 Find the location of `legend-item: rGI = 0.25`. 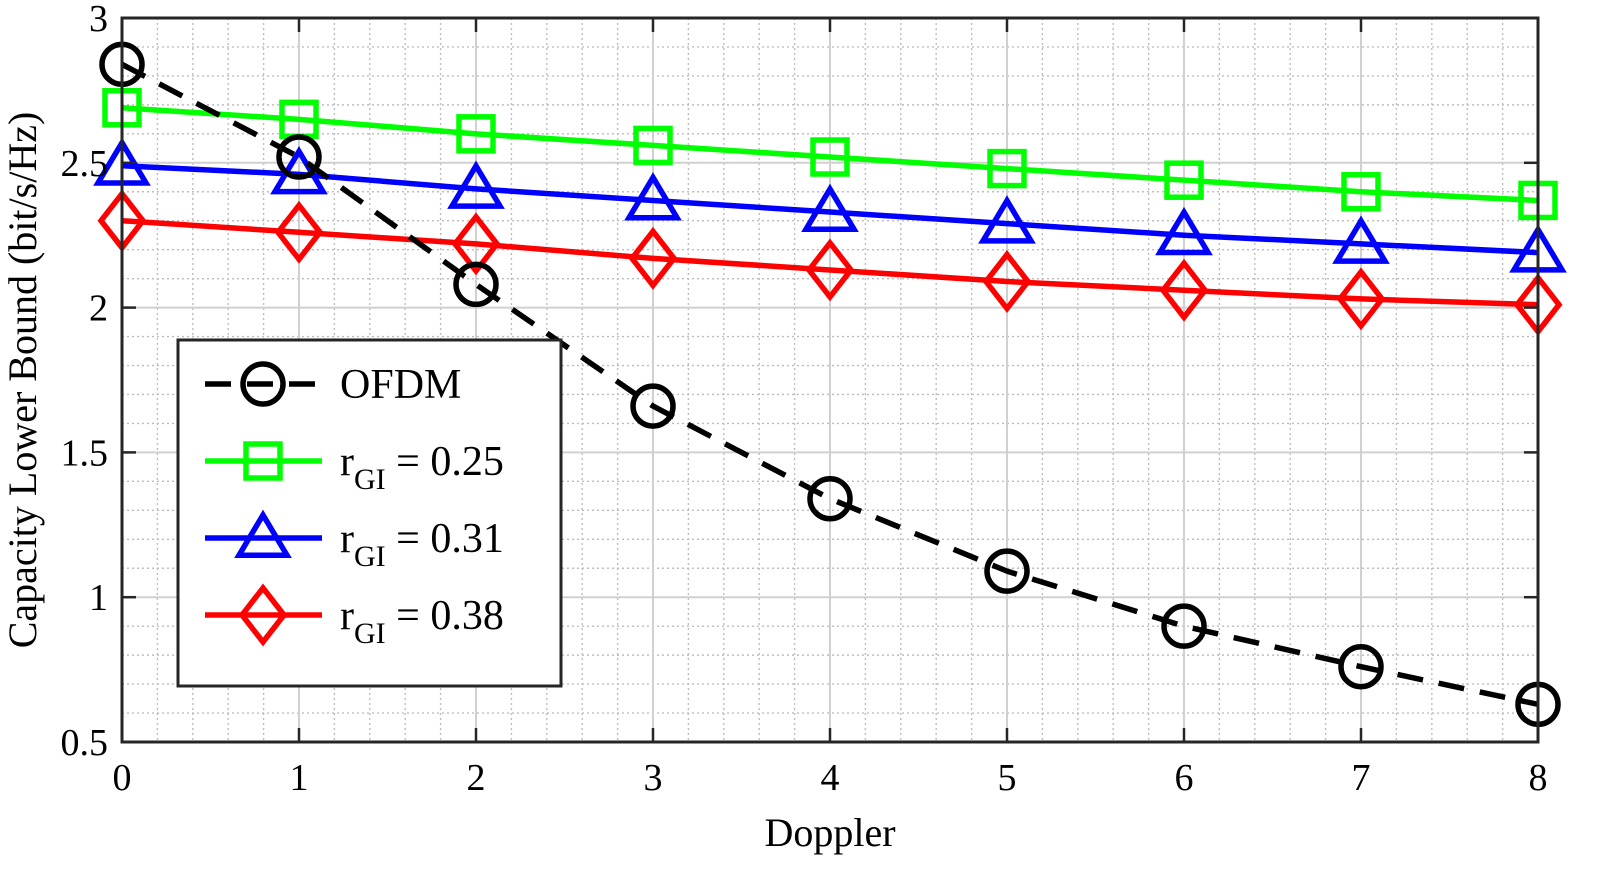

legend-item: rGI = 0.25 is located at coordinates (354, 467).